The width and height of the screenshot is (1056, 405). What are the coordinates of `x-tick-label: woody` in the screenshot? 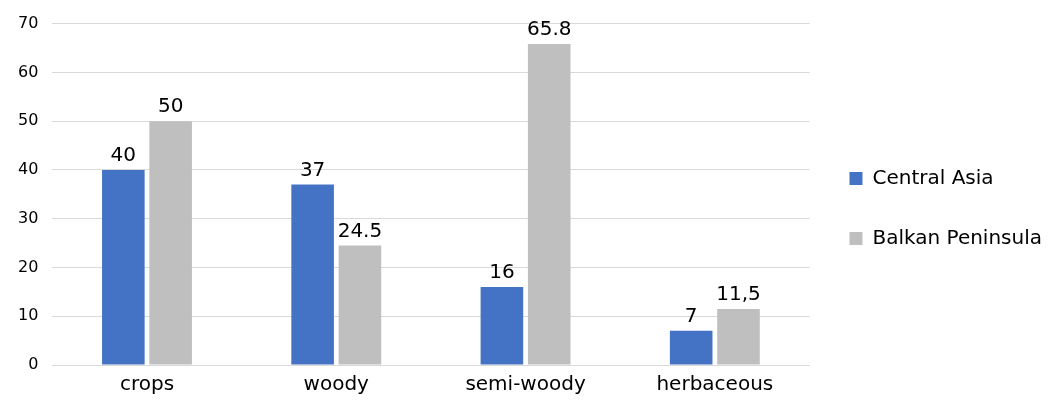 It's located at (336, 383).